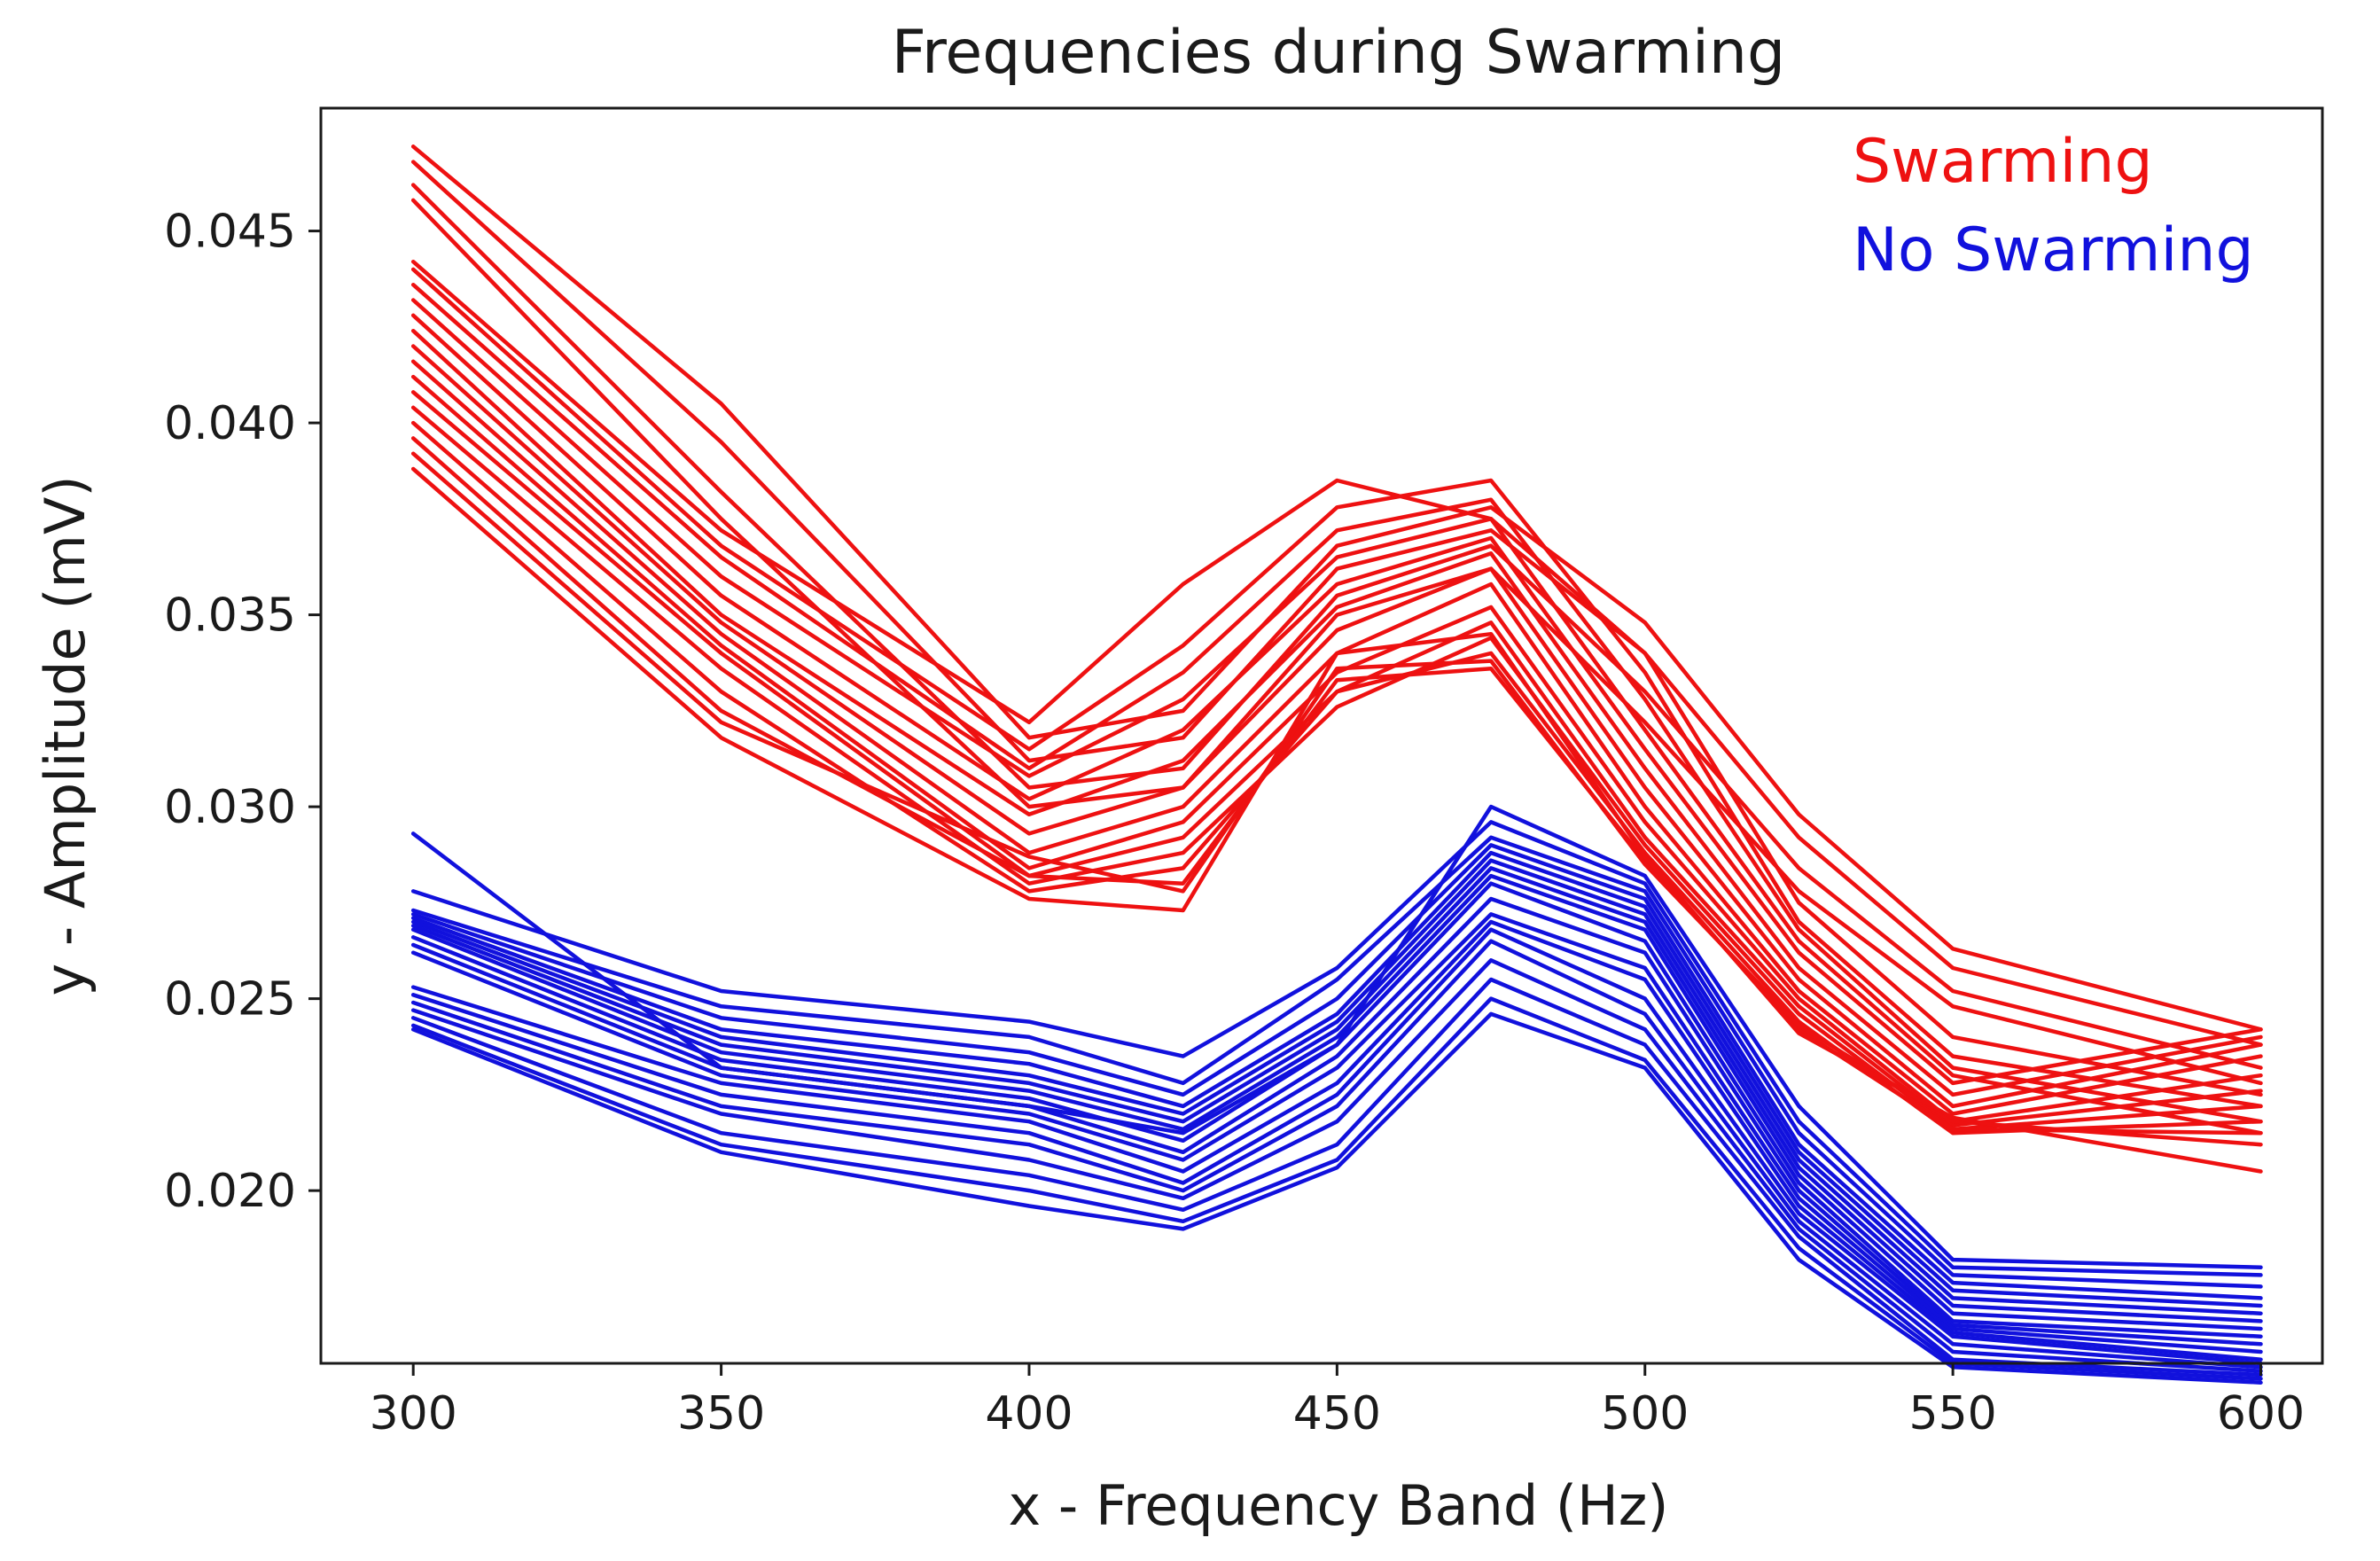  I want to click on legend-item-no-swarming: No Swarming, so click(2053, 250).